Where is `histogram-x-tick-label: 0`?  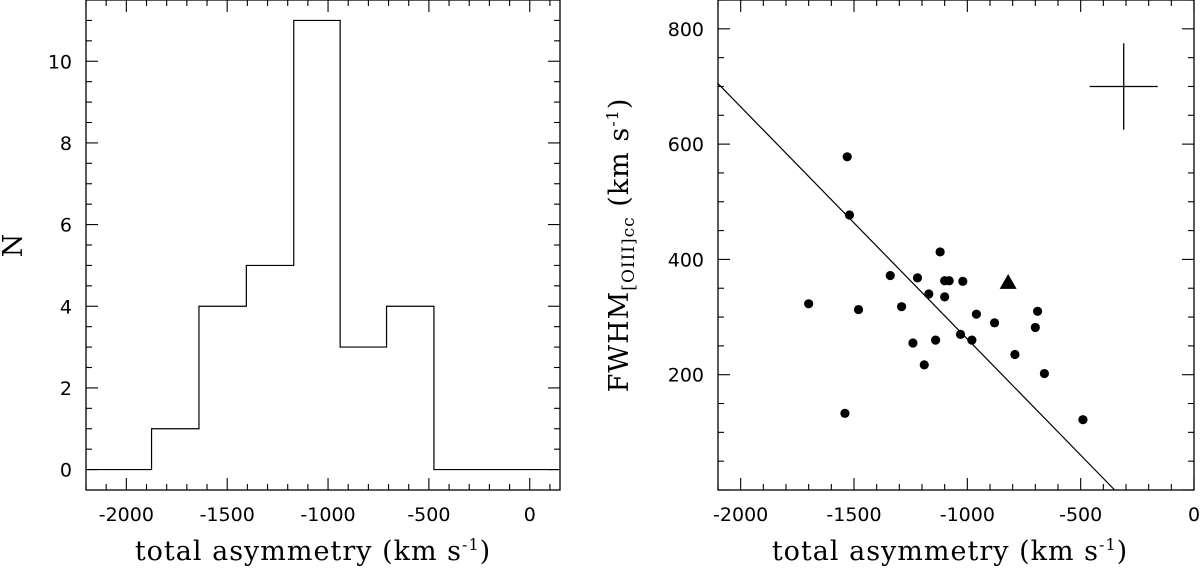
histogram-x-tick-label: 0 is located at coordinates (530, 515).